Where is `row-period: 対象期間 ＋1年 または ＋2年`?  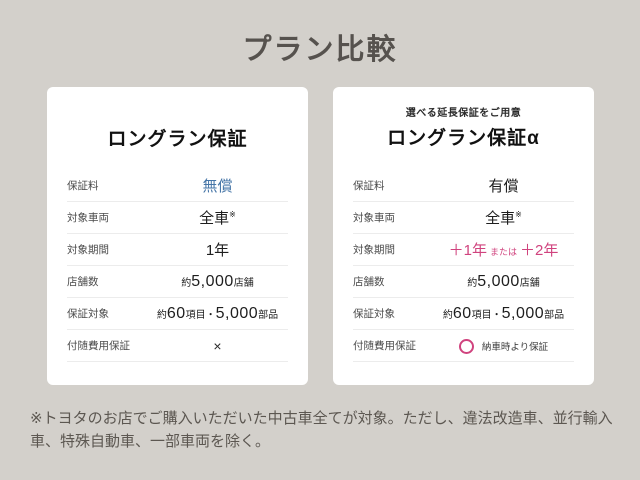 row-period: 対象期間 ＋1年 または ＋2年 is located at coordinates (463, 250).